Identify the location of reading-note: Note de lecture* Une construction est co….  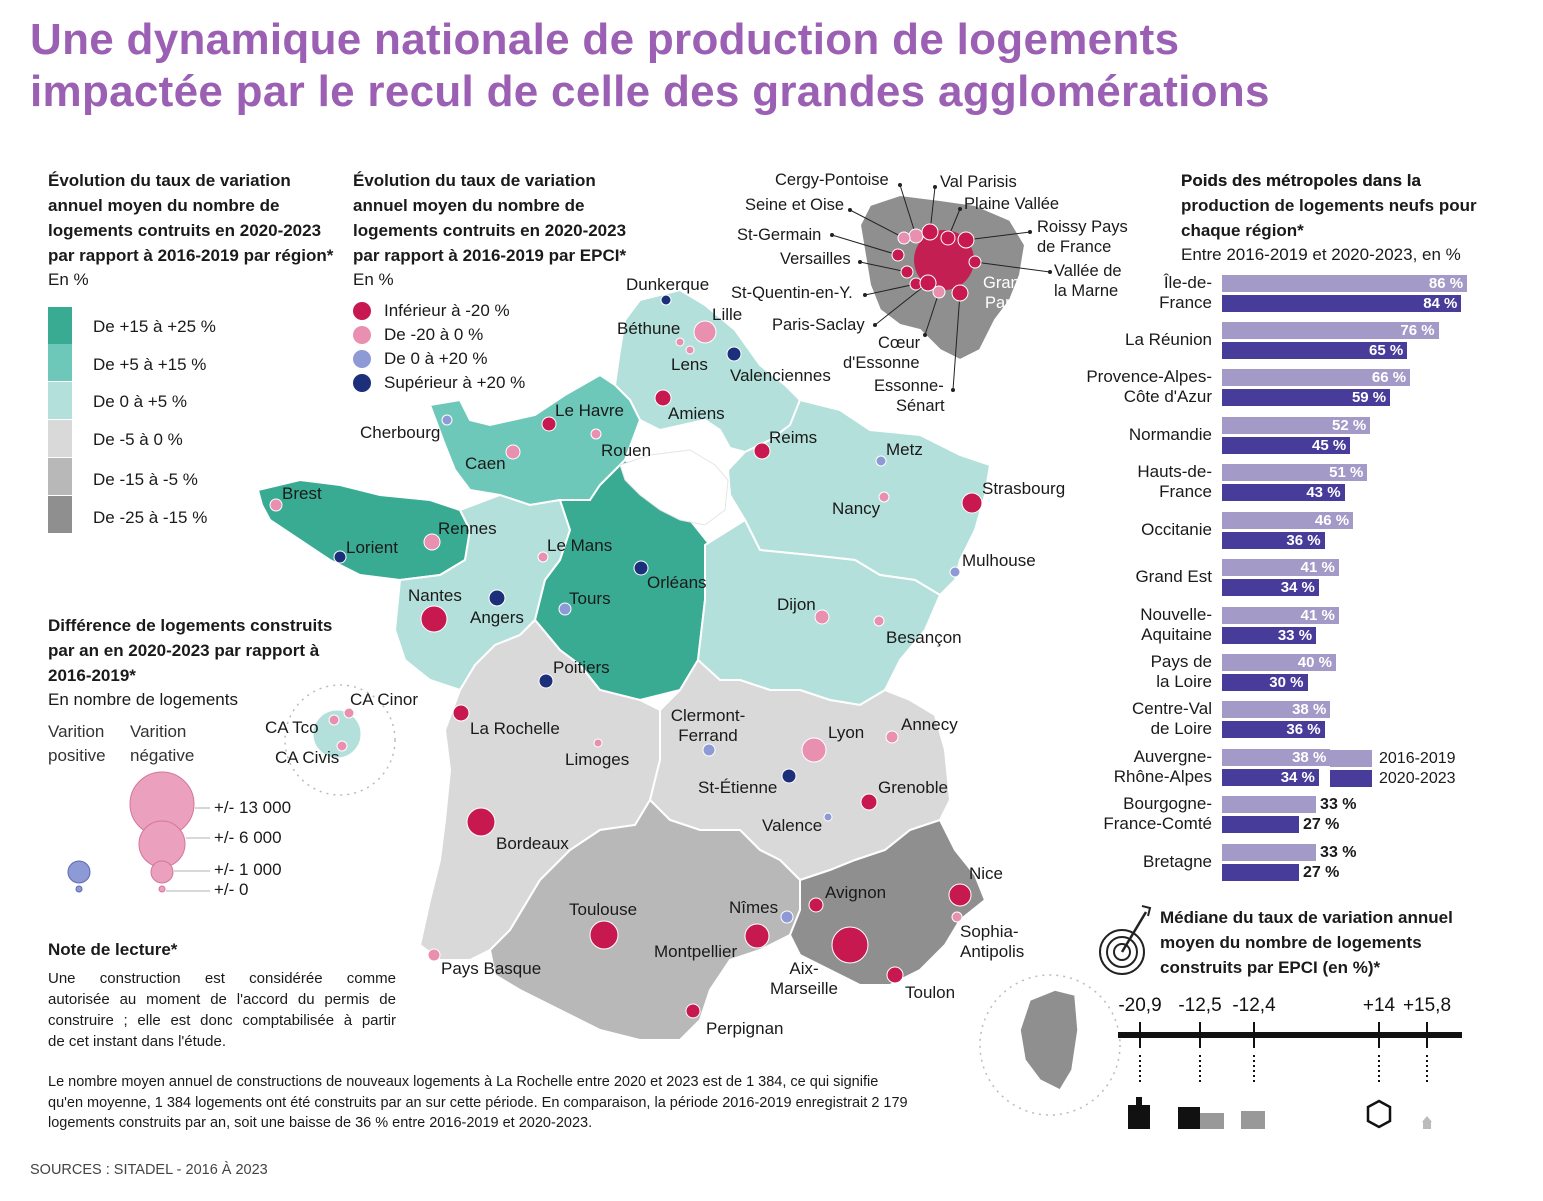
(222, 996).